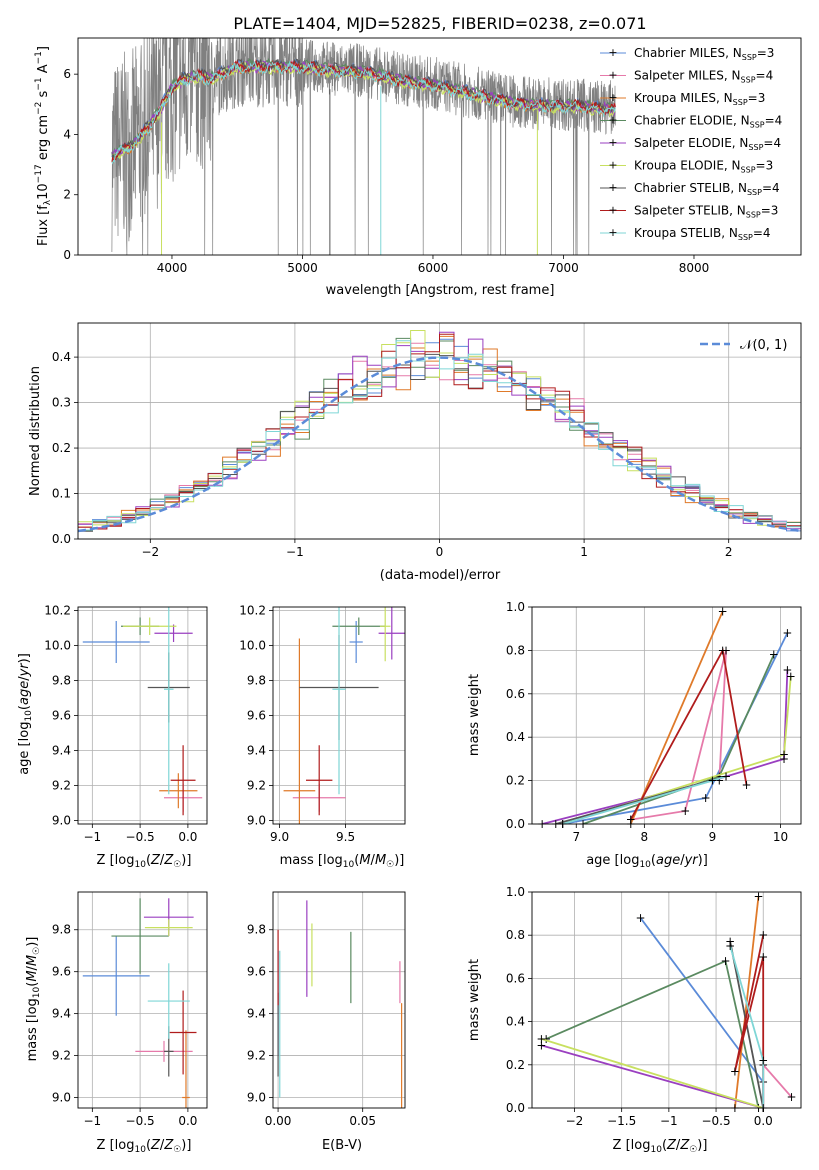  I want to click on age-vs-mass-panel: 9.0 9.5 9.0 9.2 9.4 9.6 9.8 10.0 10.2, so click(322, 724).